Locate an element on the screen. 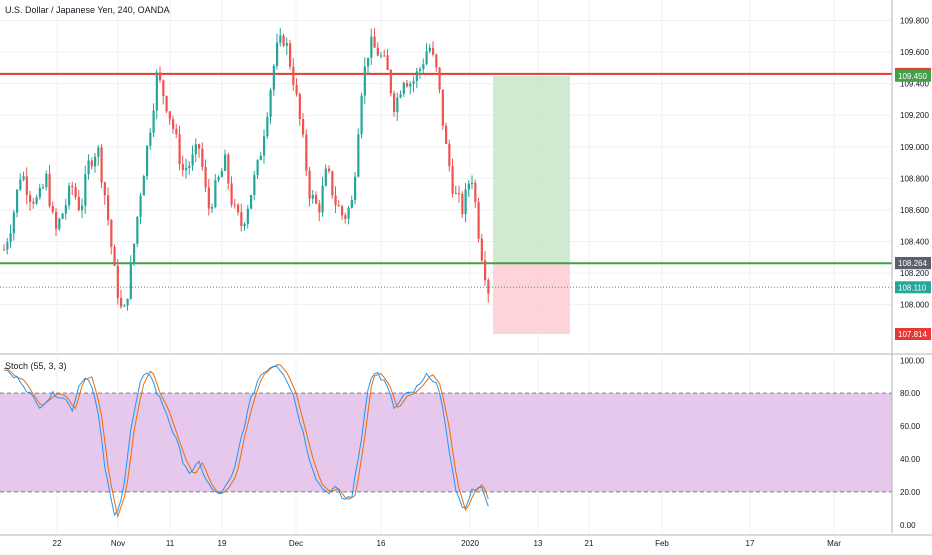  stoch-tick-label: 40.00 is located at coordinates (910, 459).